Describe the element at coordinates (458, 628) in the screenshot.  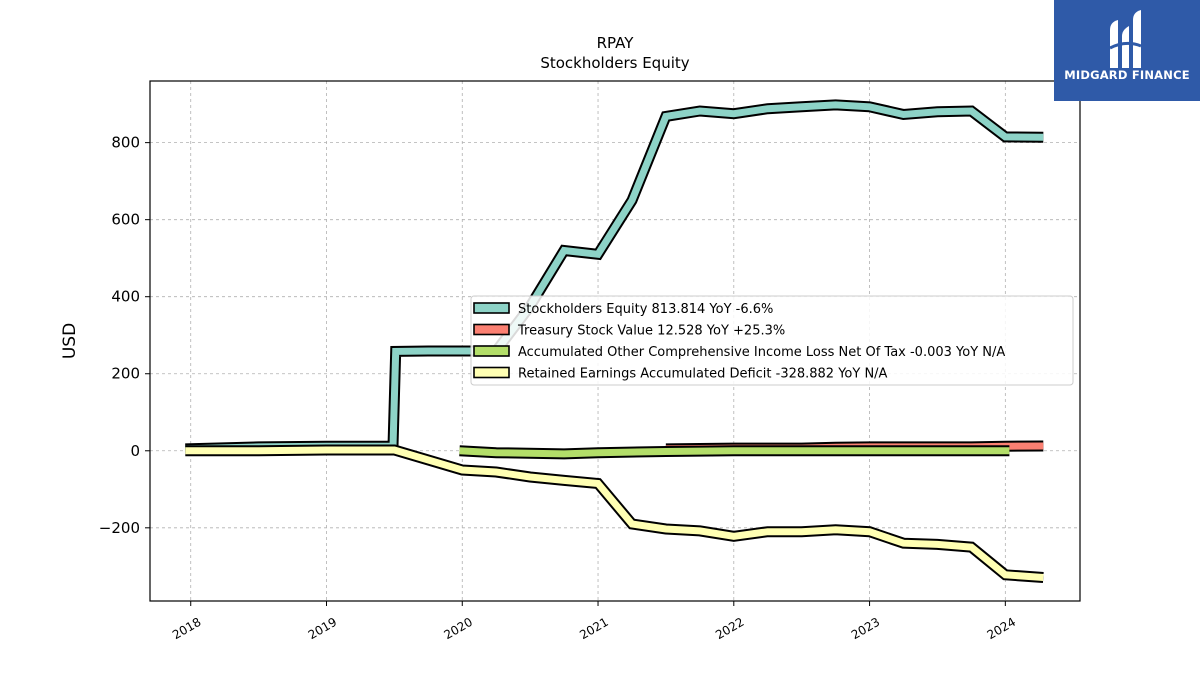
I see `x-tick-label: 2020` at that location.